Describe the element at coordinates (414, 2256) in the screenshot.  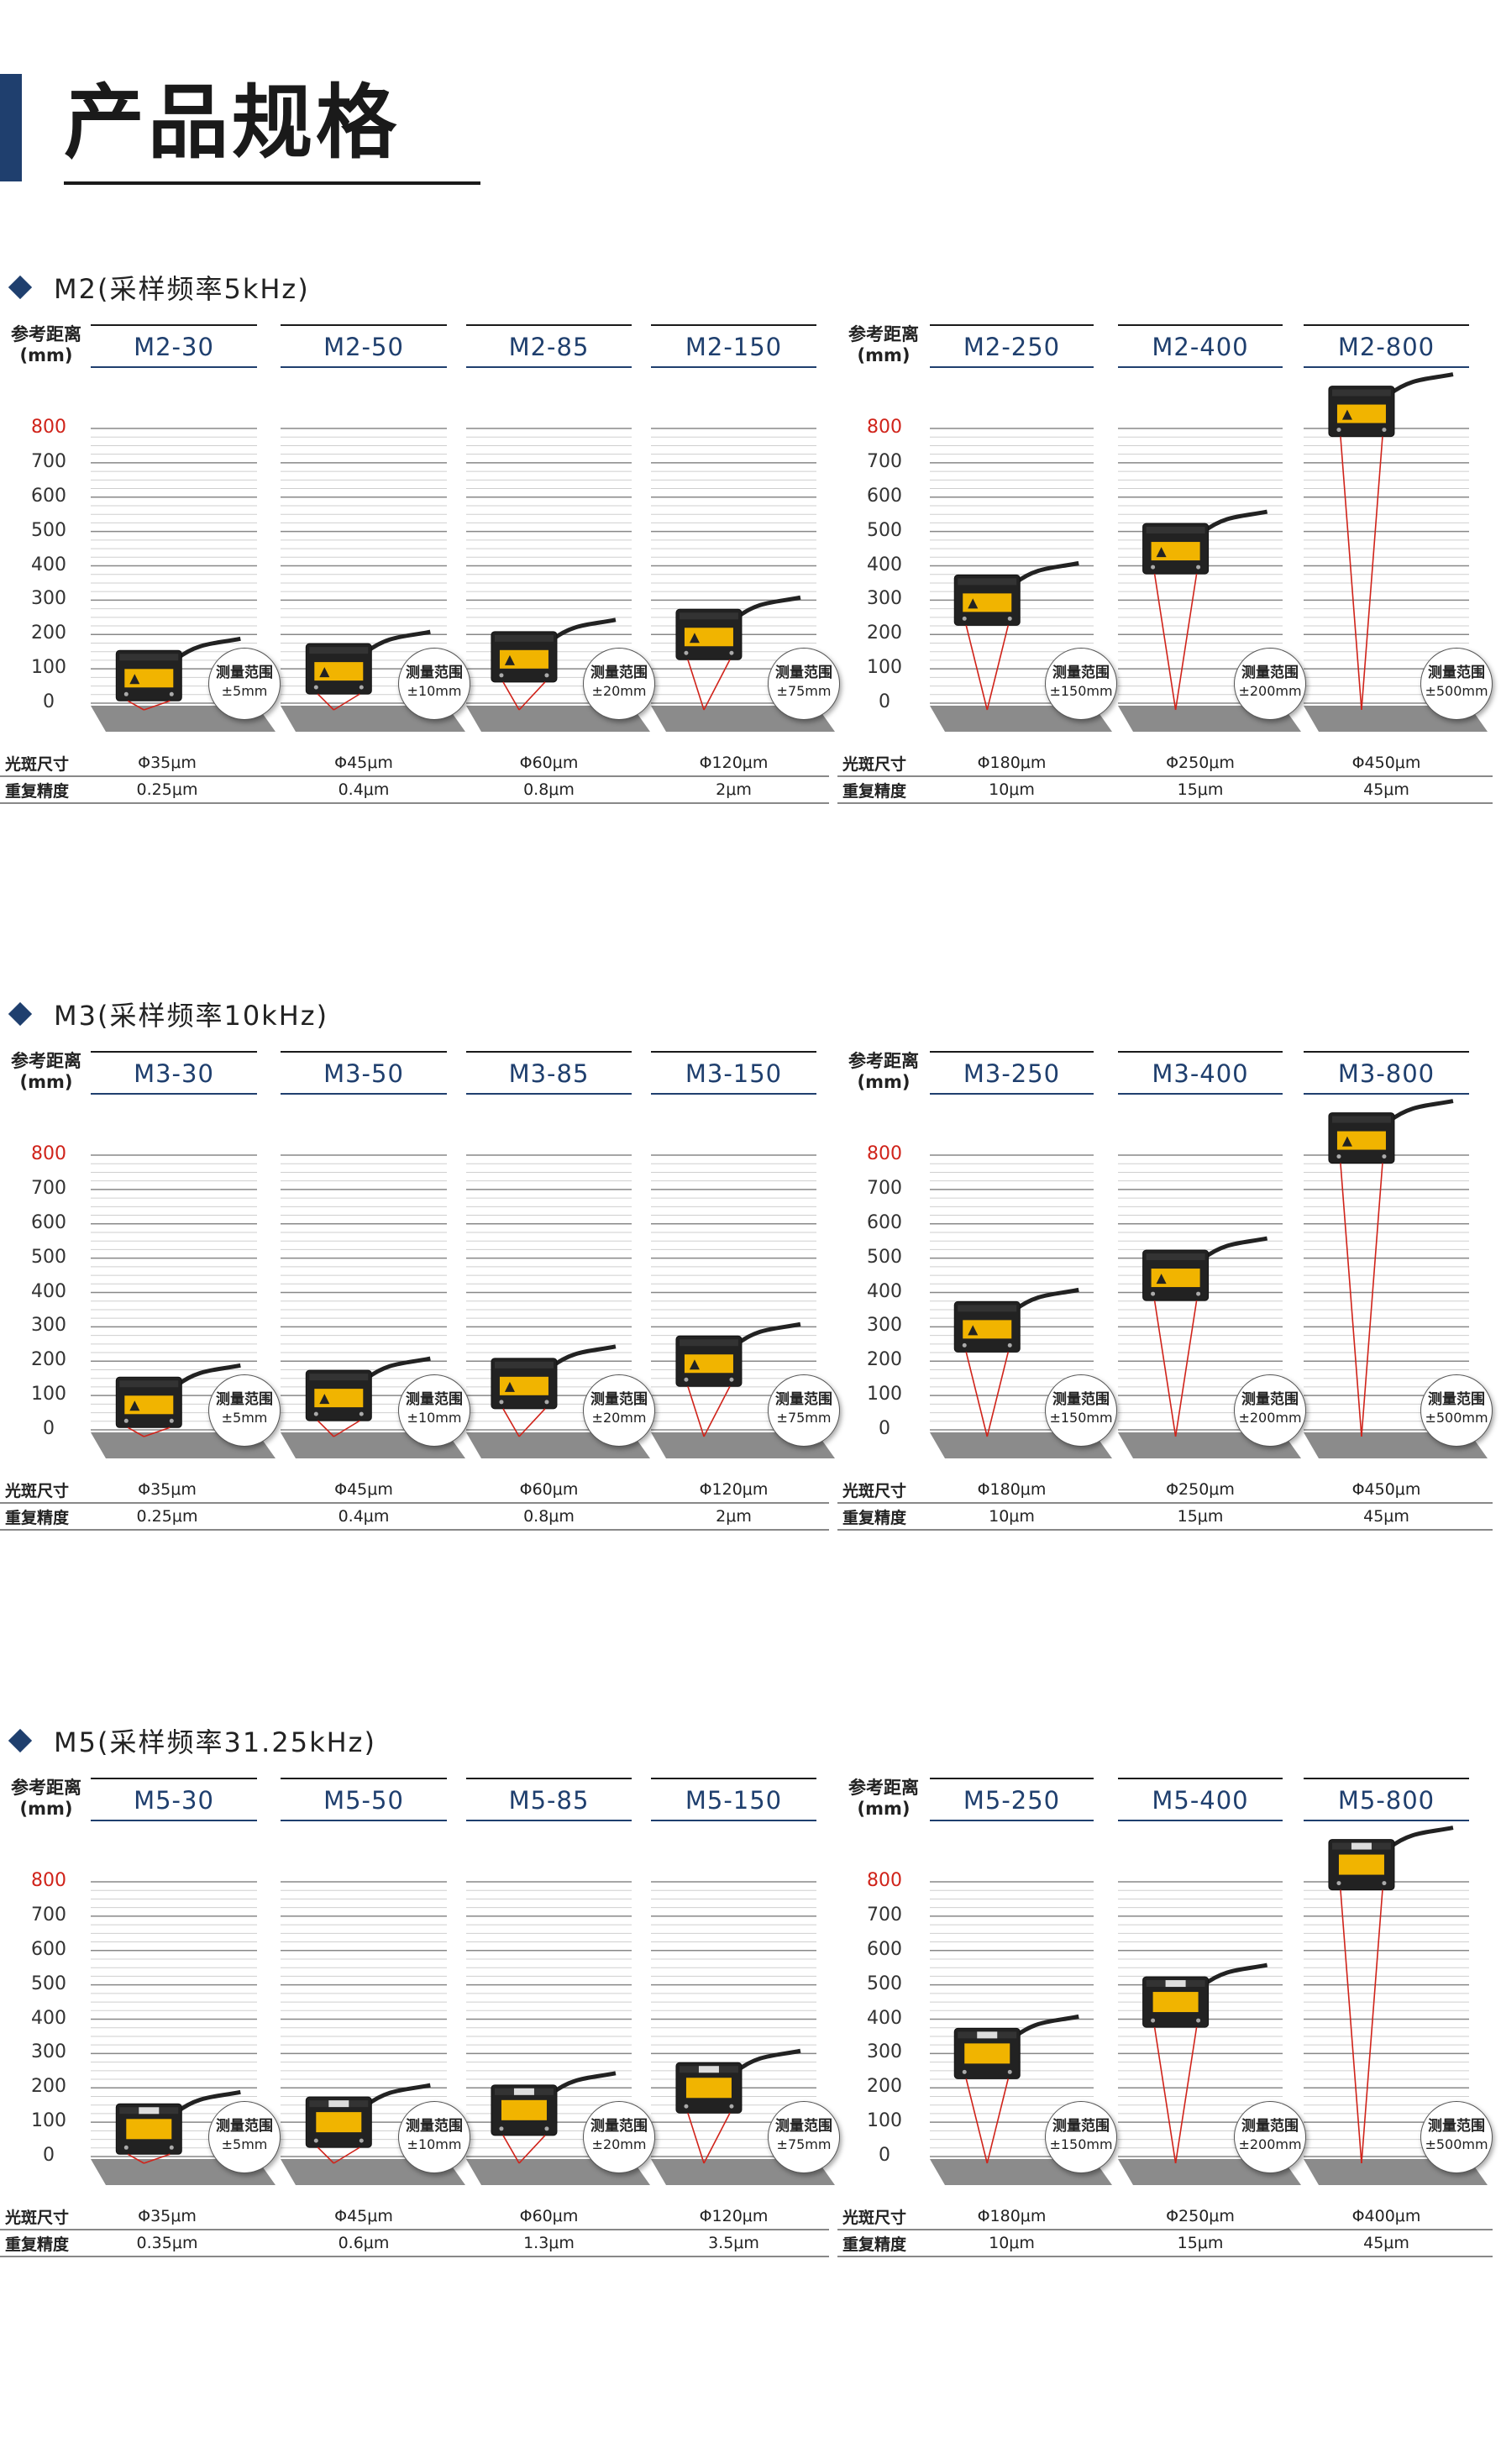
I see `repeatability-divider` at that location.